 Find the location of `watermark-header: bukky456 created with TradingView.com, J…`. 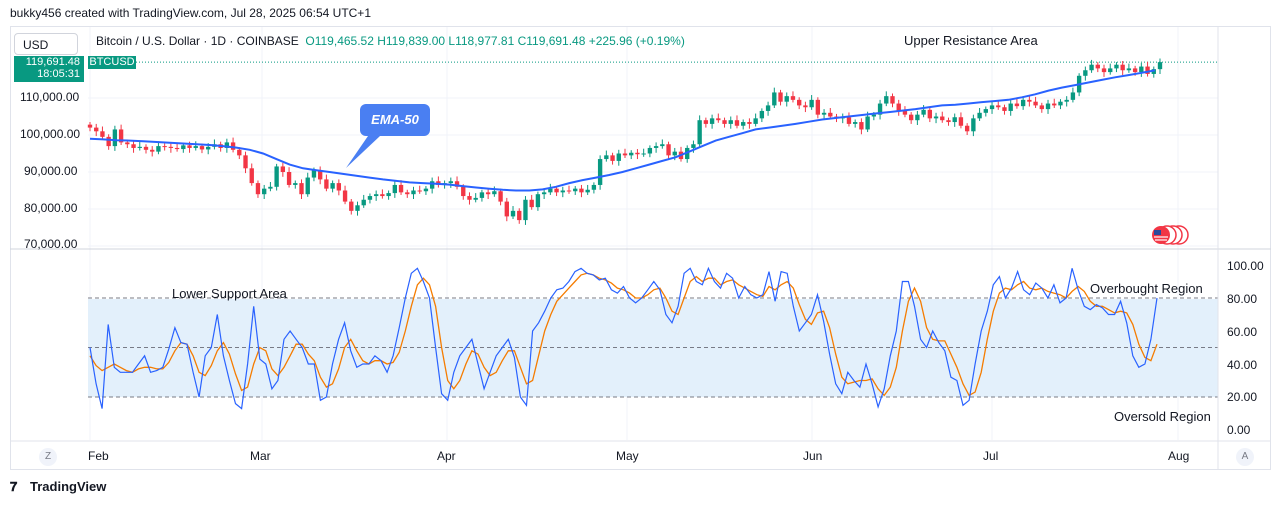

watermark-header: bukky456 created with TradingView.com, J… is located at coordinates (190, 13).